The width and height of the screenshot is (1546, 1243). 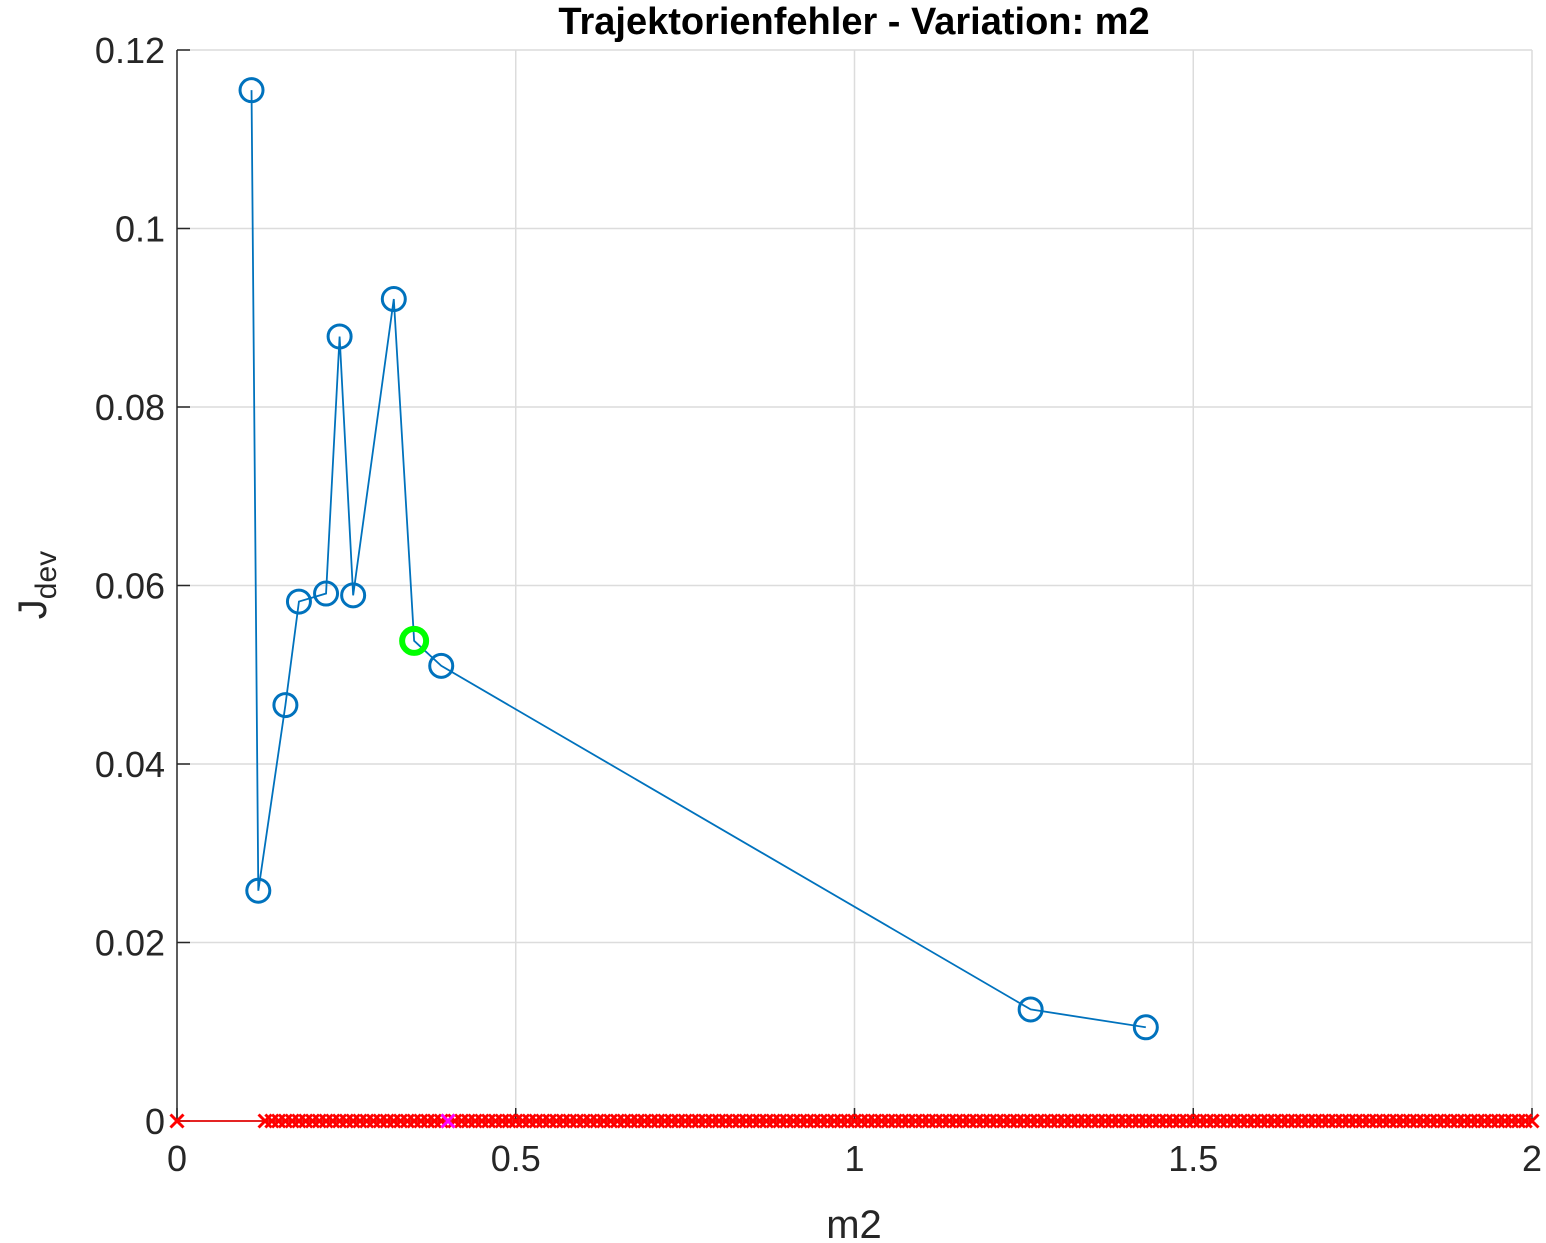 I want to click on failed-markers, so click(x=854, y=1121).